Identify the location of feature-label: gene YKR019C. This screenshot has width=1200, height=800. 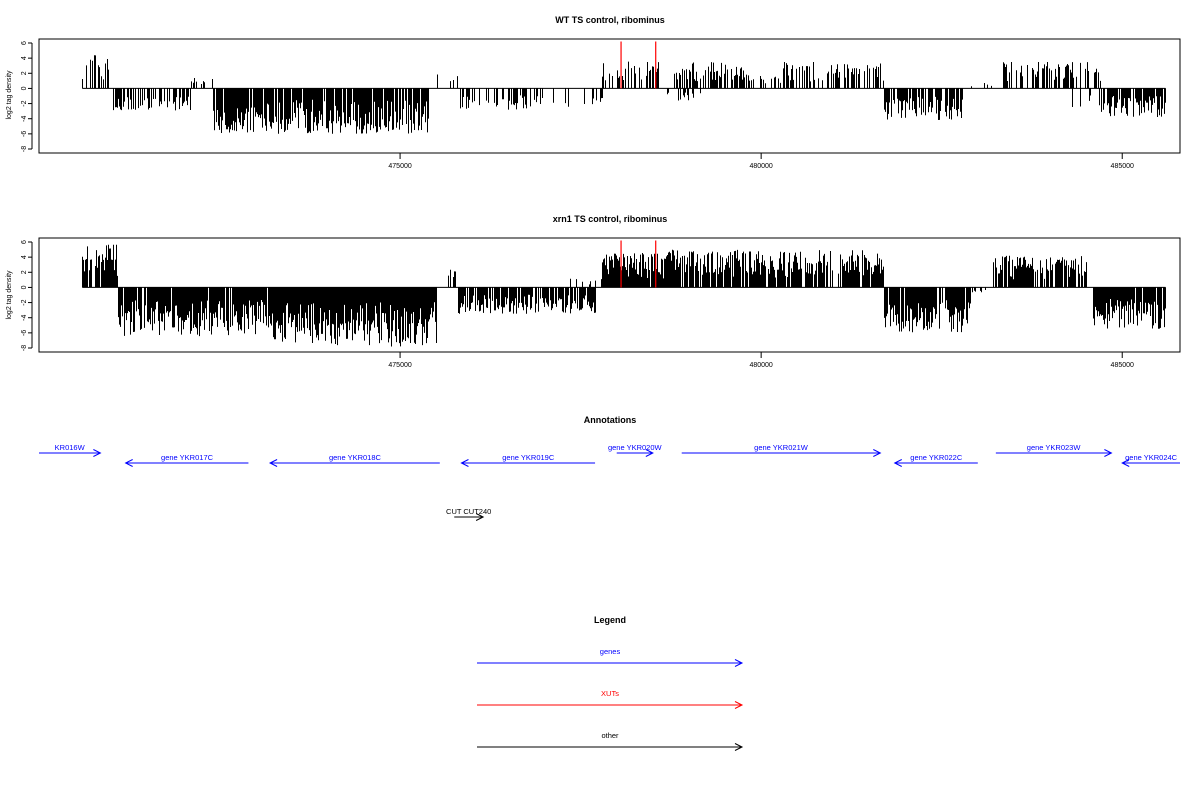
(528, 457).